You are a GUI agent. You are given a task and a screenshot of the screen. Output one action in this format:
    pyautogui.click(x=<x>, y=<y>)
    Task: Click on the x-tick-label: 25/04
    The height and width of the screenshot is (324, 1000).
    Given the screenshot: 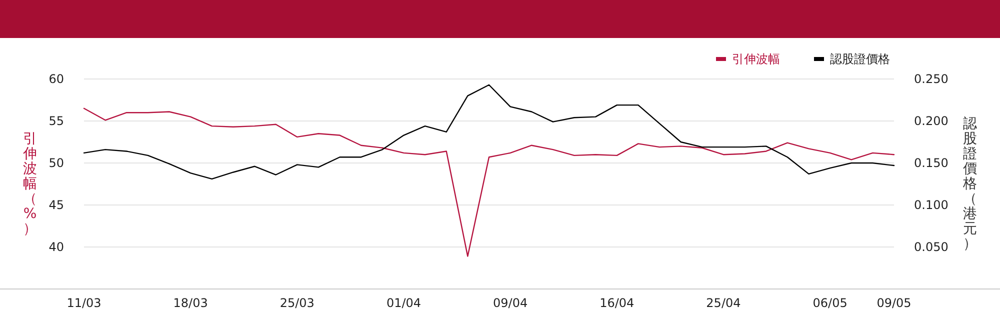 What is the action you would take?
    pyautogui.click(x=723, y=303)
    